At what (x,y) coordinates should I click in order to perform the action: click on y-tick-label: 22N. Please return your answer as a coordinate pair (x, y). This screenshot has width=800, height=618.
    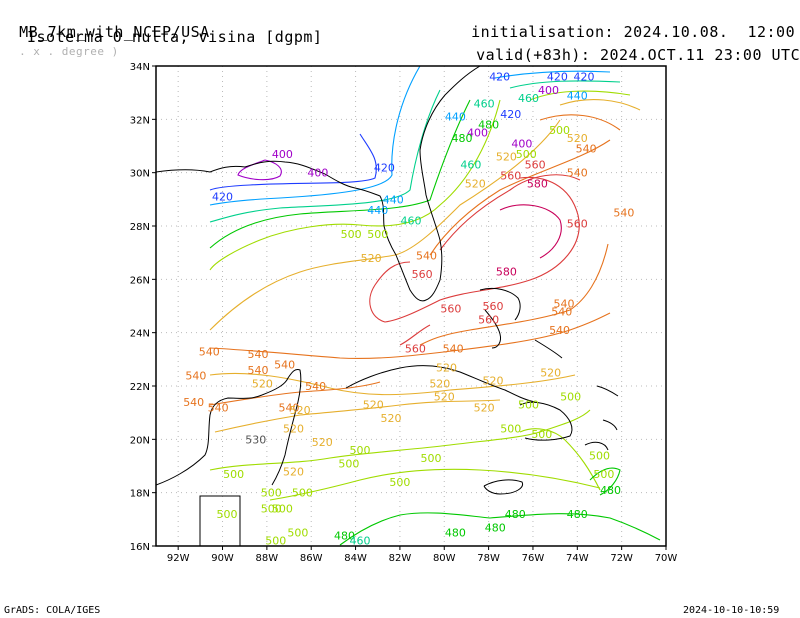
    Looking at the image, I should click on (140, 387).